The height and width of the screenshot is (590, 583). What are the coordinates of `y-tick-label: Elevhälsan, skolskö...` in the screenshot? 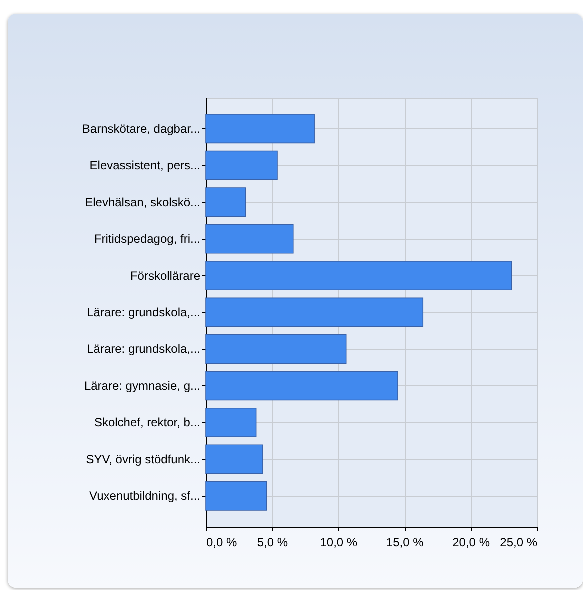 It's located at (142, 202).